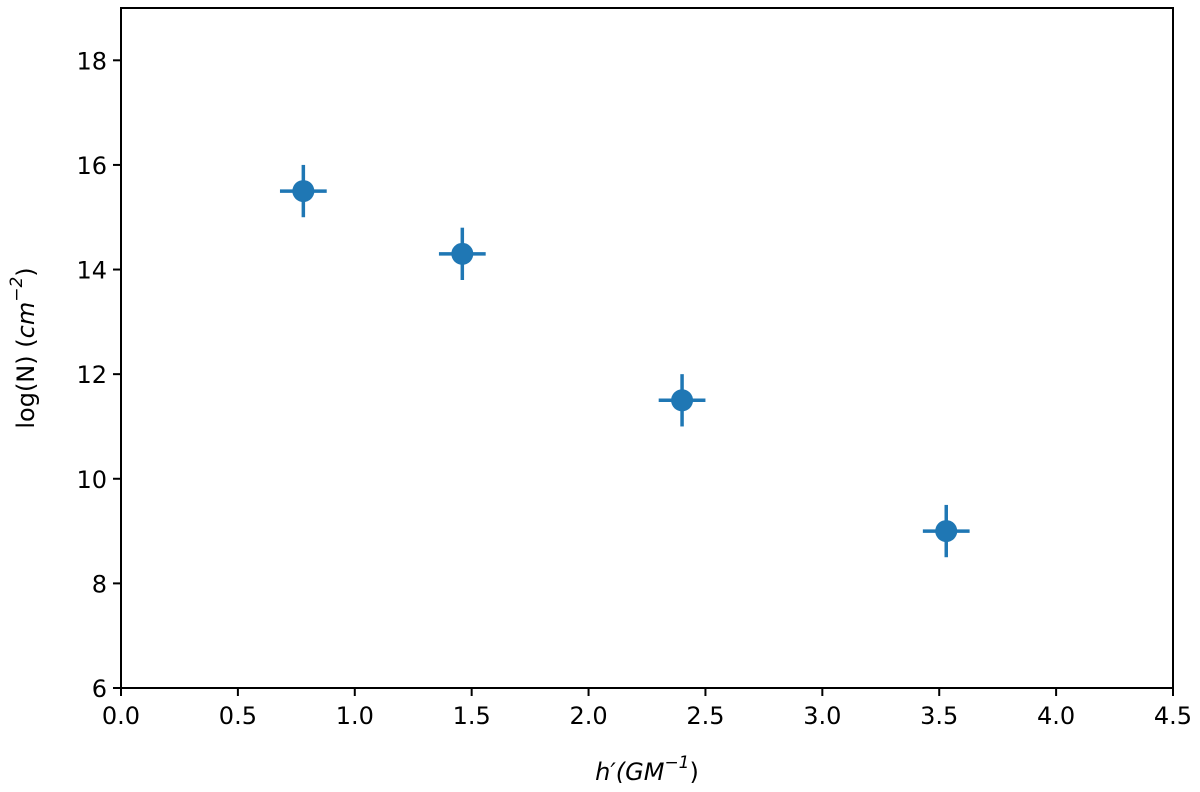  What do you see at coordinates (588, 716) in the screenshot?
I see `x-tick-label: 2.0` at bounding box center [588, 716].